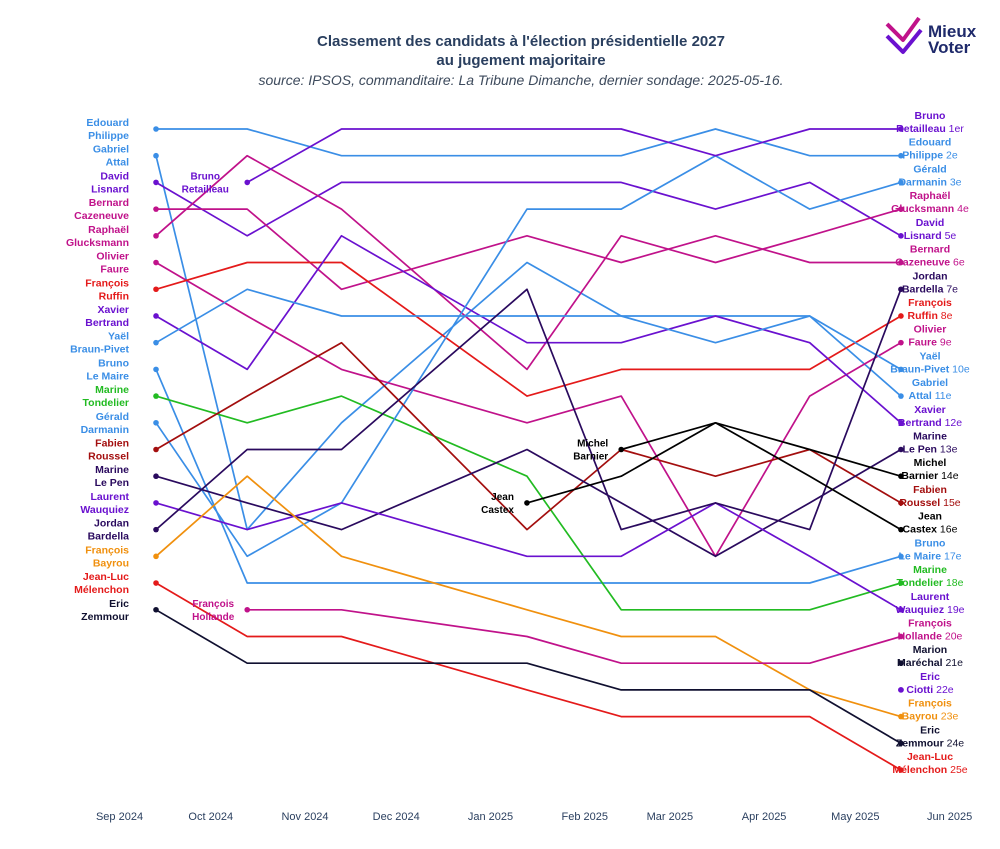  I want to click on end-marker-xavier-bertrand, so click(901, 422).